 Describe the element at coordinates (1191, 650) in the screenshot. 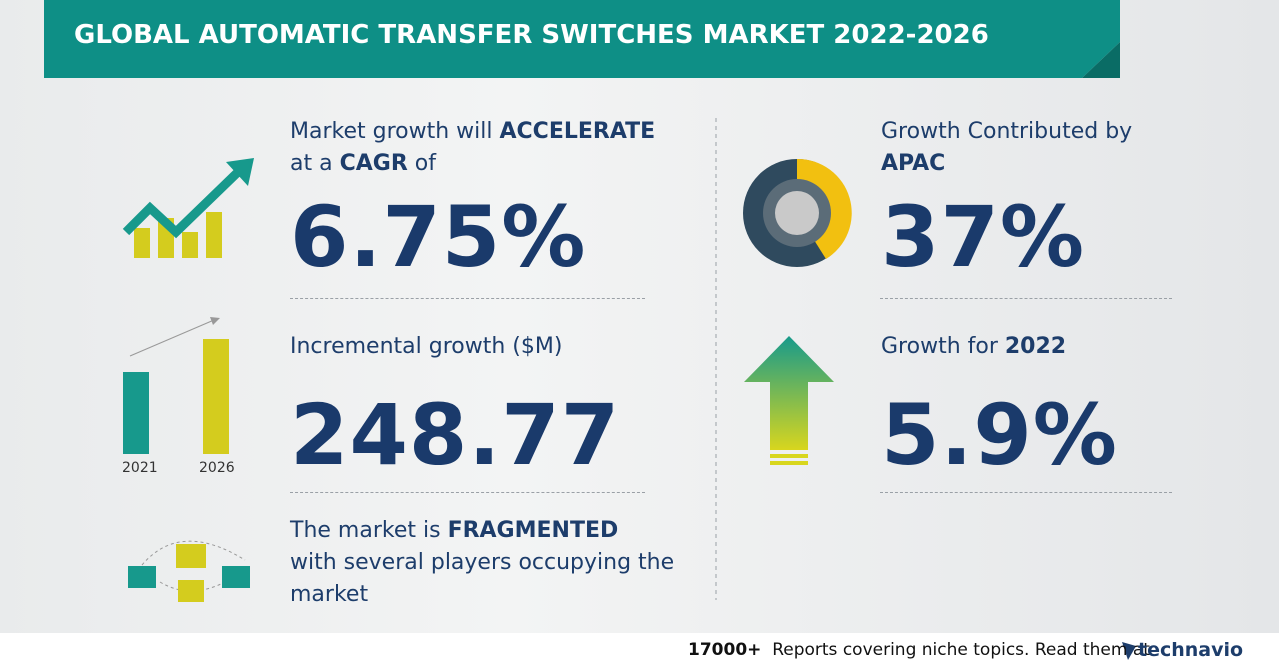

I see `brand: technavio` at that location.